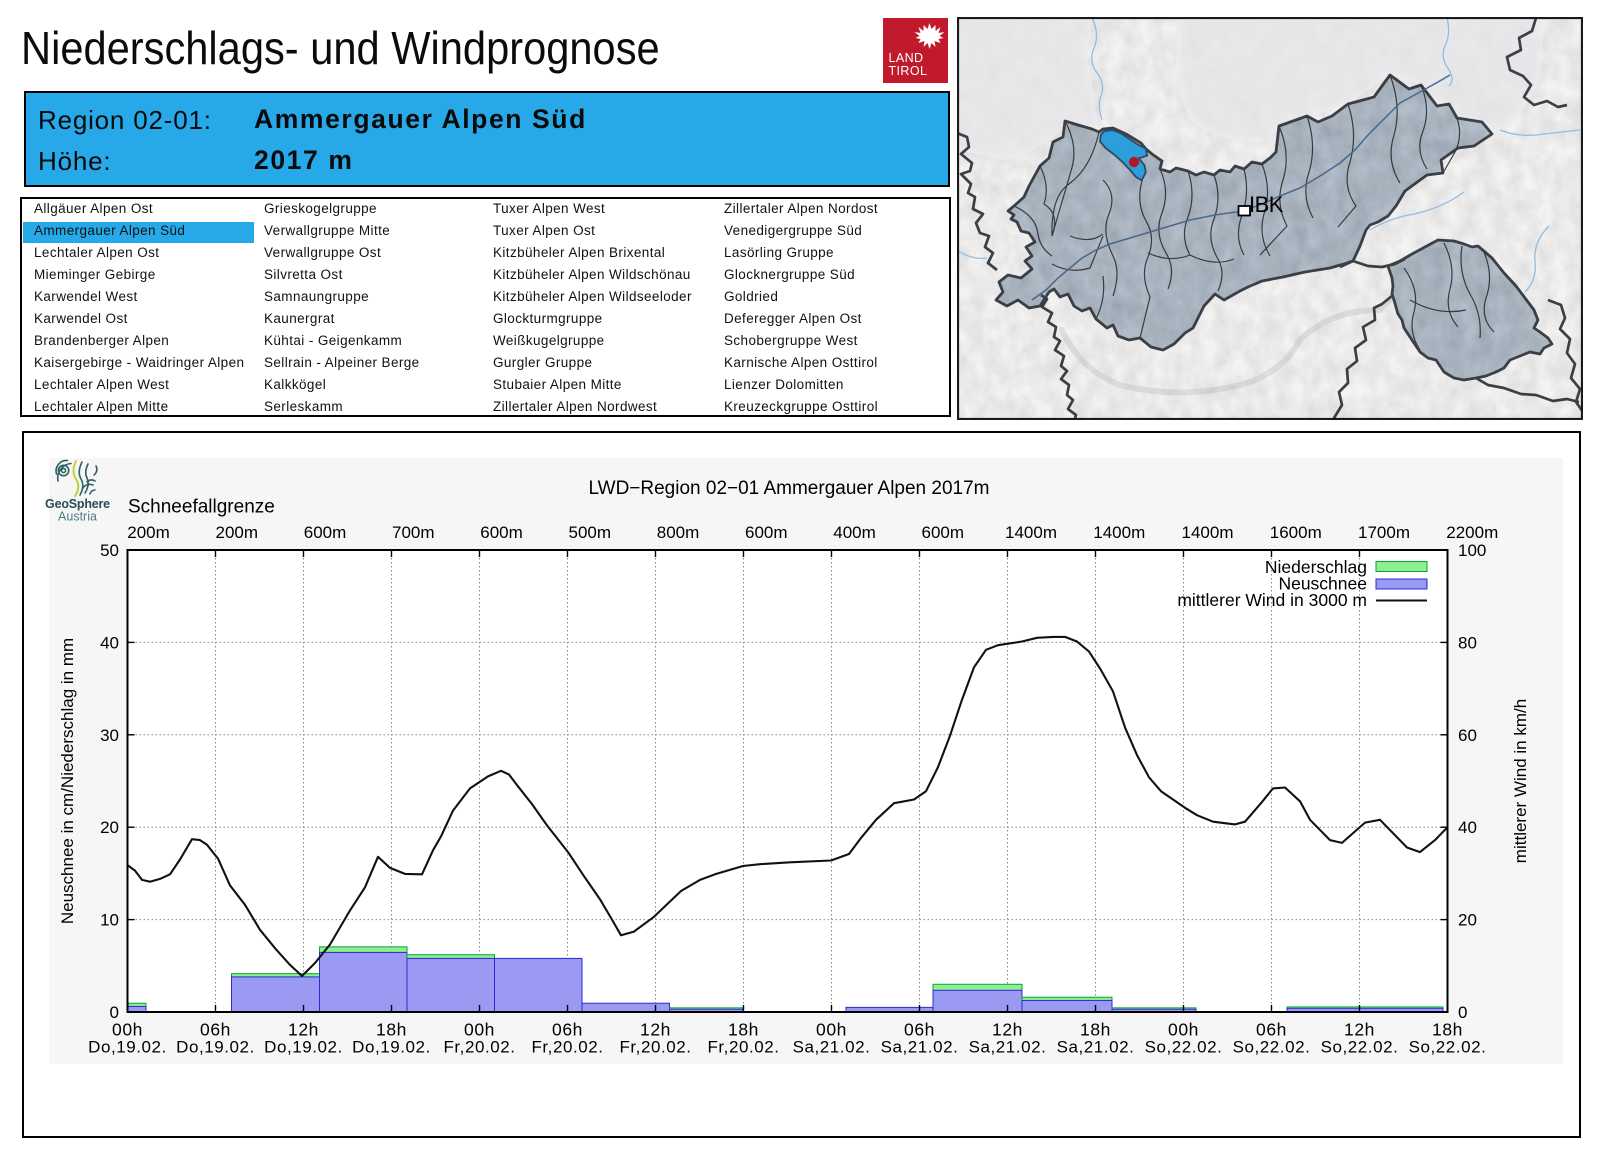  Describe the element at coordinates (788, 488) in the screenshot. I see `svg-text:LWD−Region 02−01 Ammergauer Al: LWD−Region 02−01 Ammergauer Alpen 2017m` at that location.